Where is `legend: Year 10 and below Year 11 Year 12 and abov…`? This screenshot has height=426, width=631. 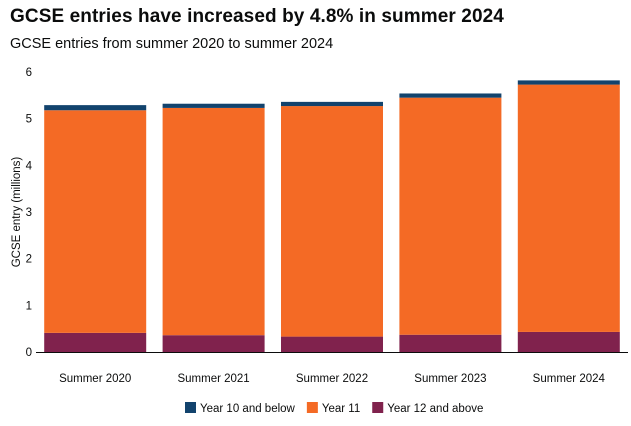
legend: Year 10 and below Year 11 Year 12 and abov… is located at coordinates (334, 408).